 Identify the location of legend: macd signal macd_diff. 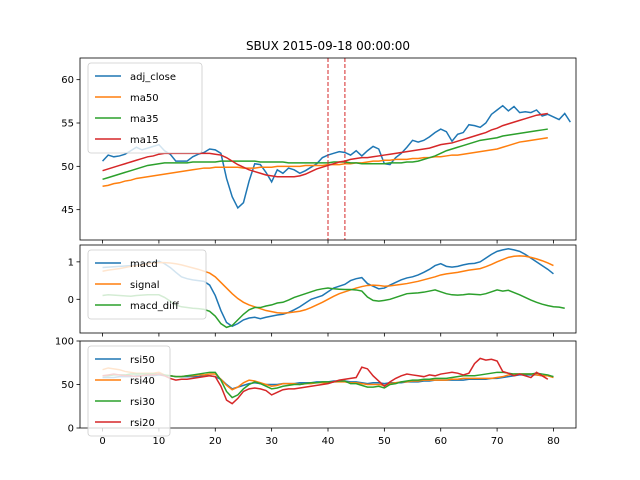
(147, 284).